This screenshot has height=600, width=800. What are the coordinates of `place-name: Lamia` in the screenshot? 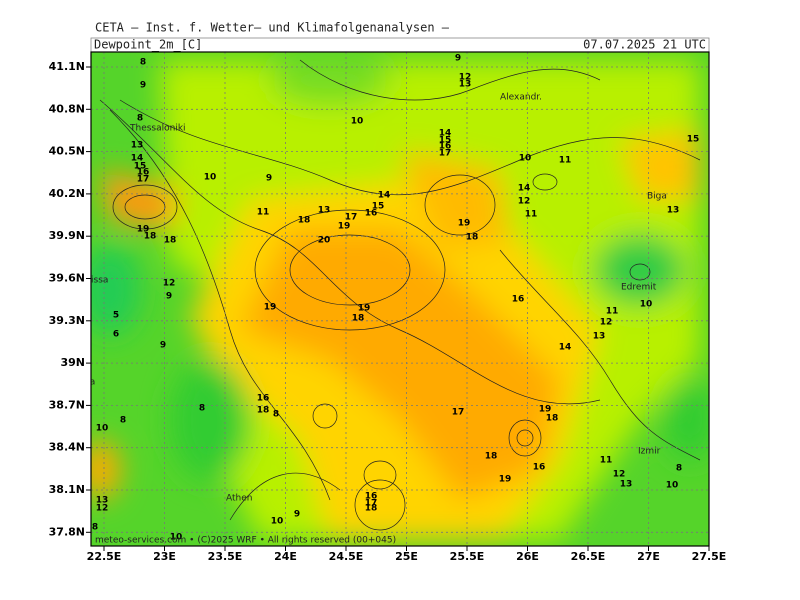 It's located at (81, 383).